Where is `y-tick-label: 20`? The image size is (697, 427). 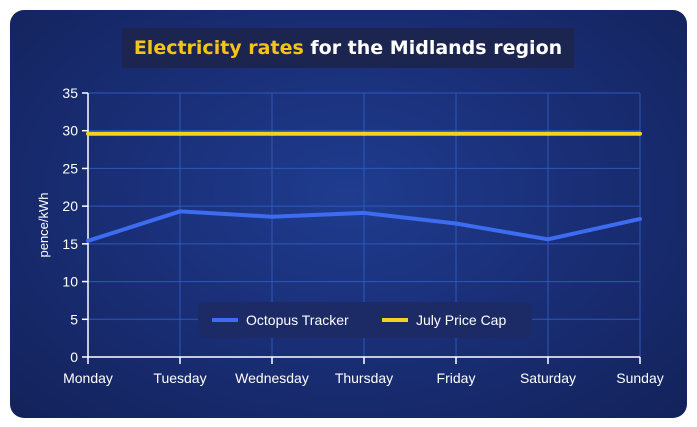 y-tick-label: 20 is located at coordinates (70, 206).